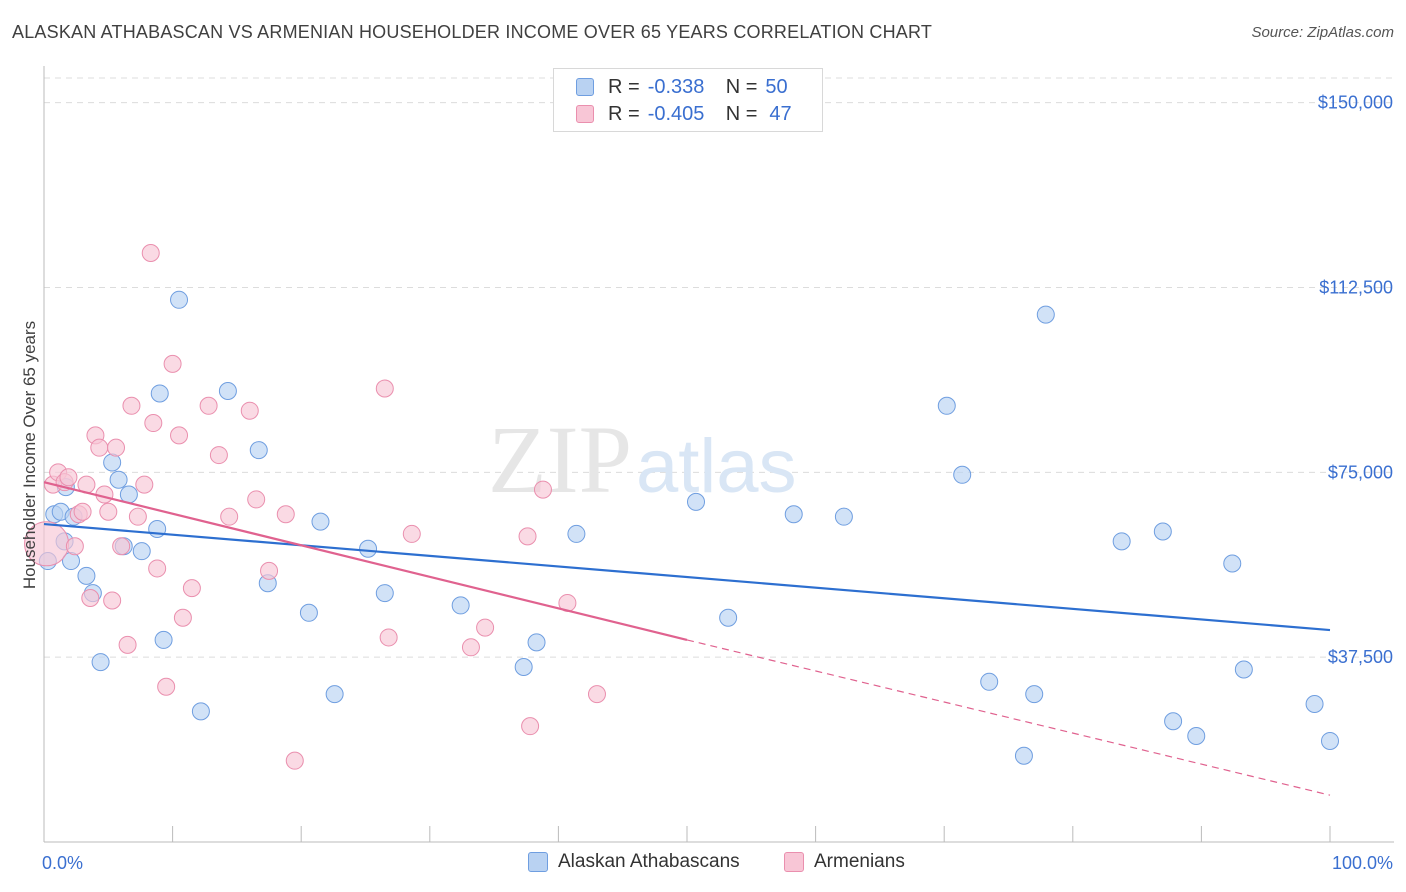 Image resolution: width=1406 pixels, height=892 pixels. What do you see at coordinates (62, 863) in the screenshot?
I see `x-tick-label-min: 0.0%` at bounding box center [62, 863].